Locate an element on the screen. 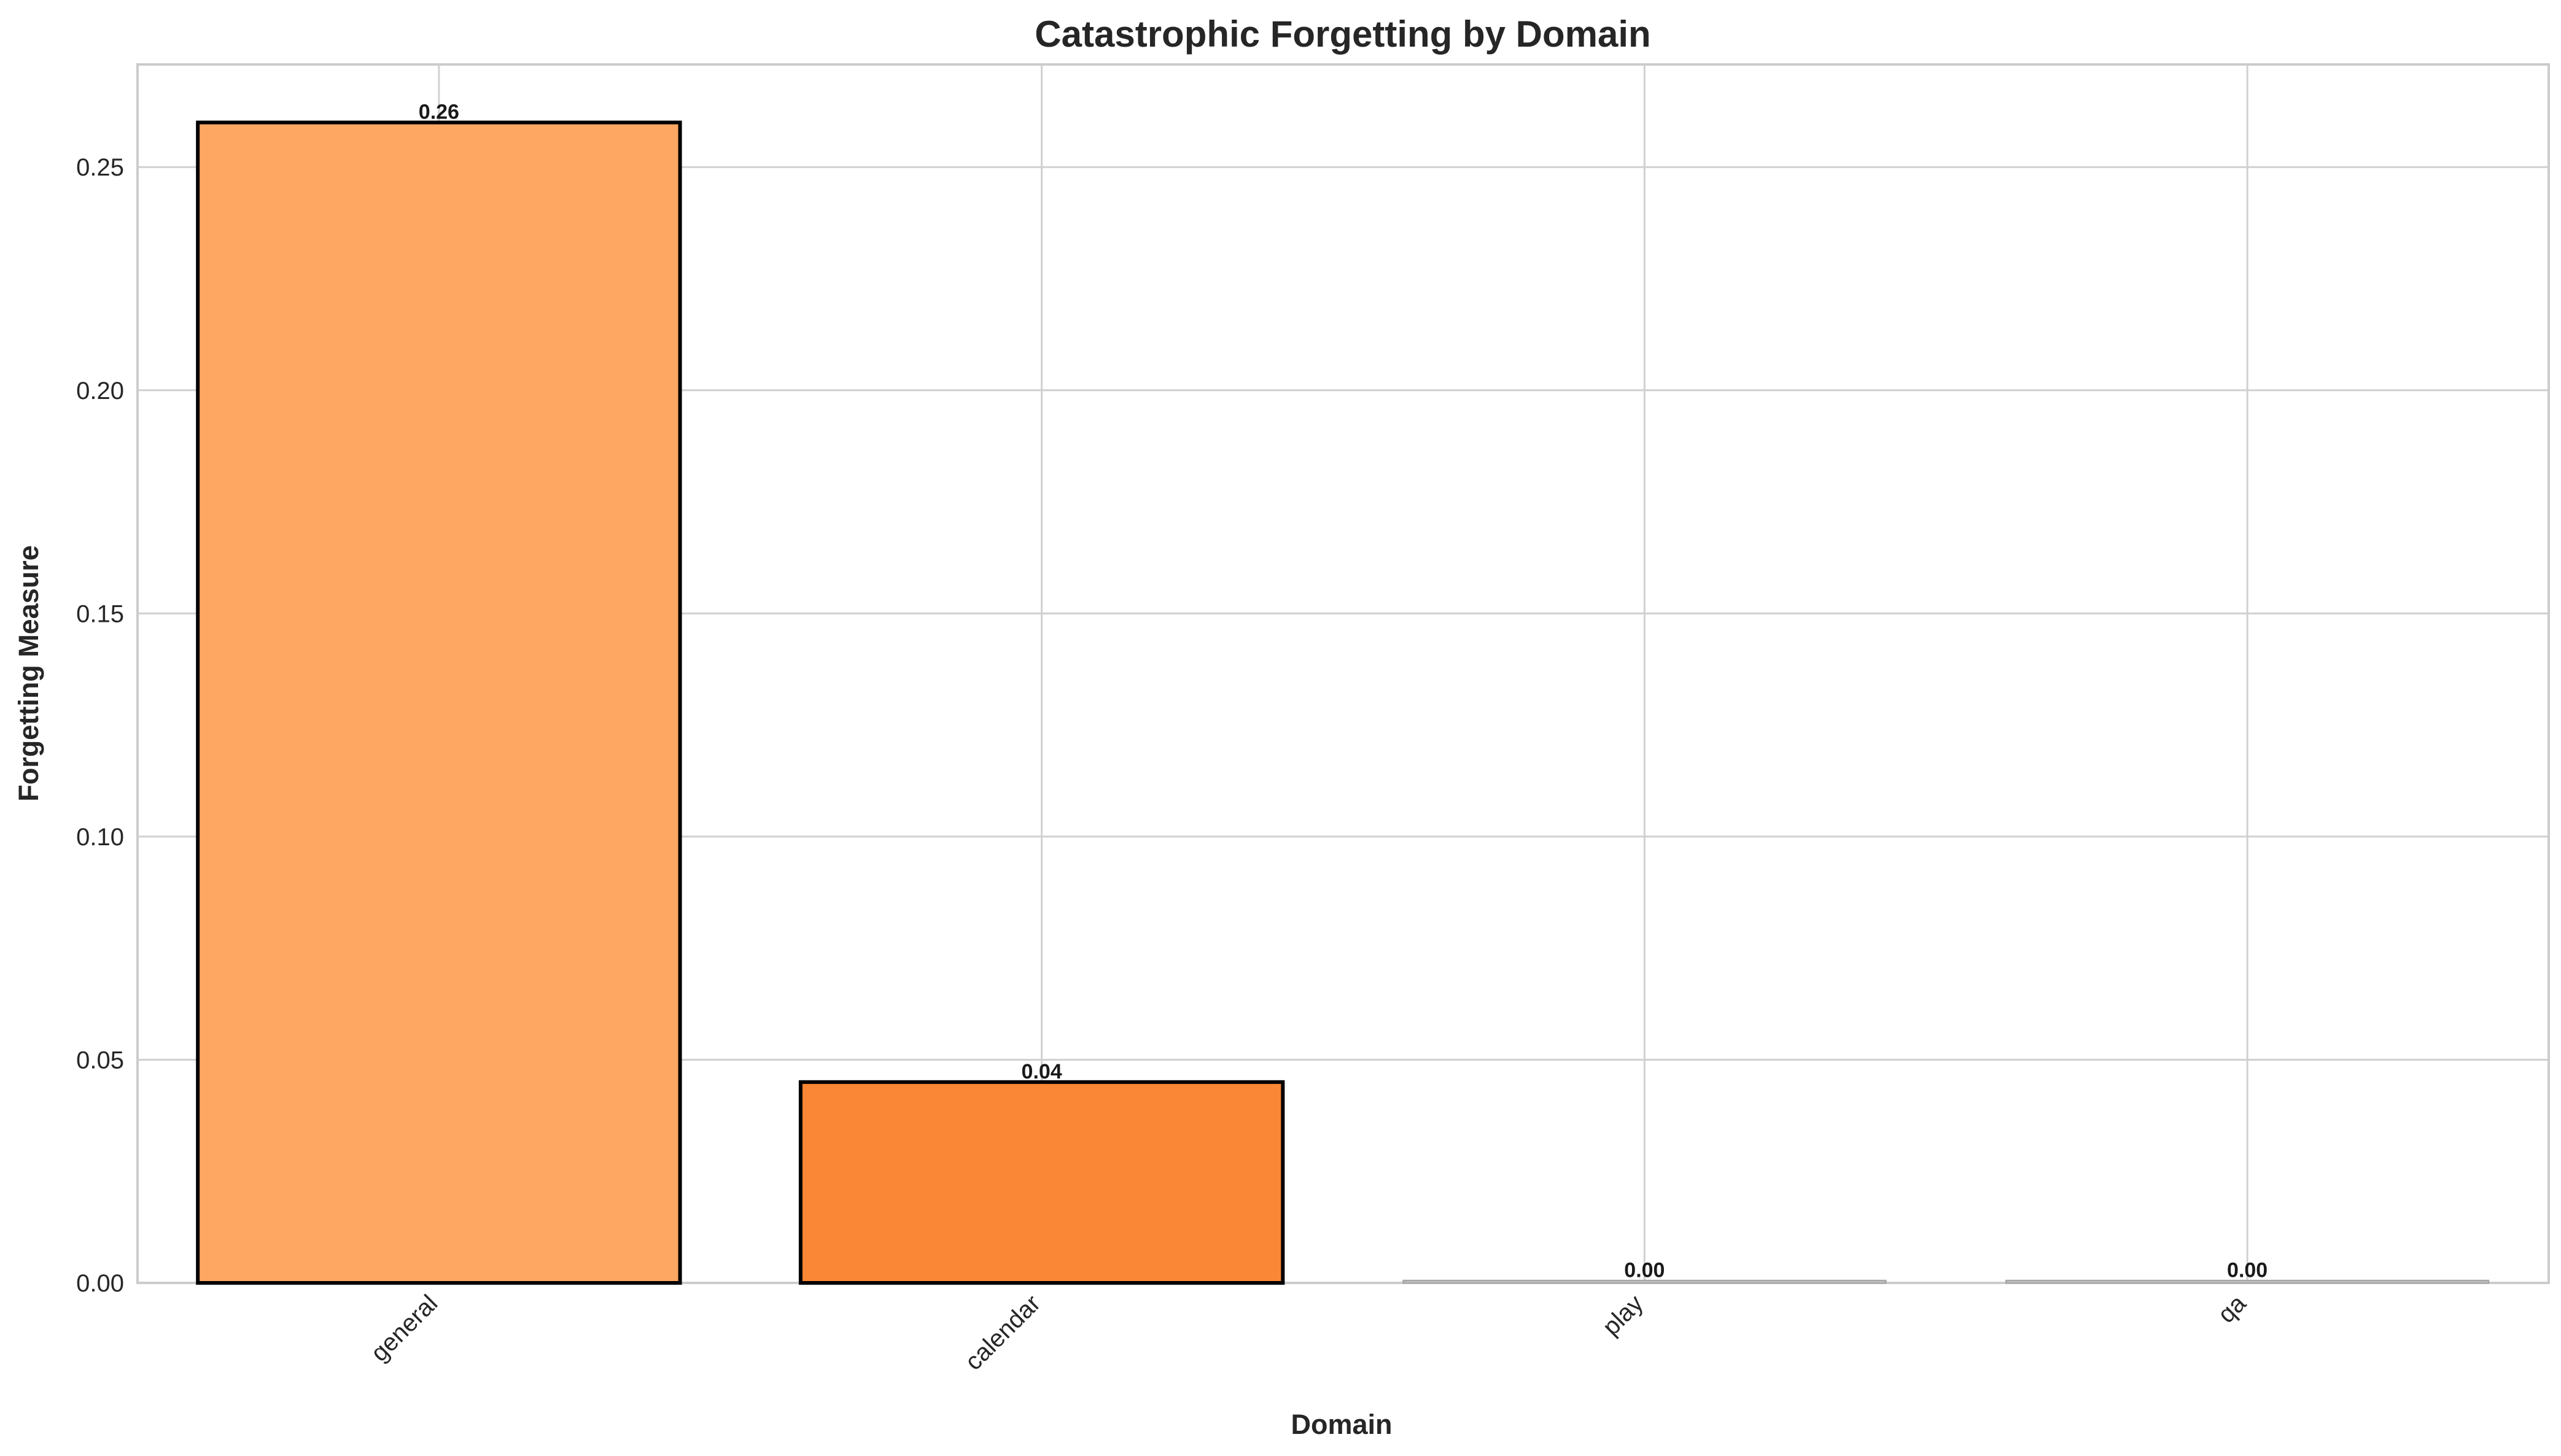 Image resolution: width=2561 pixels, height=1456 pixels. y-axis-label: Forgetting Measure is located at coordinates (28, 673).